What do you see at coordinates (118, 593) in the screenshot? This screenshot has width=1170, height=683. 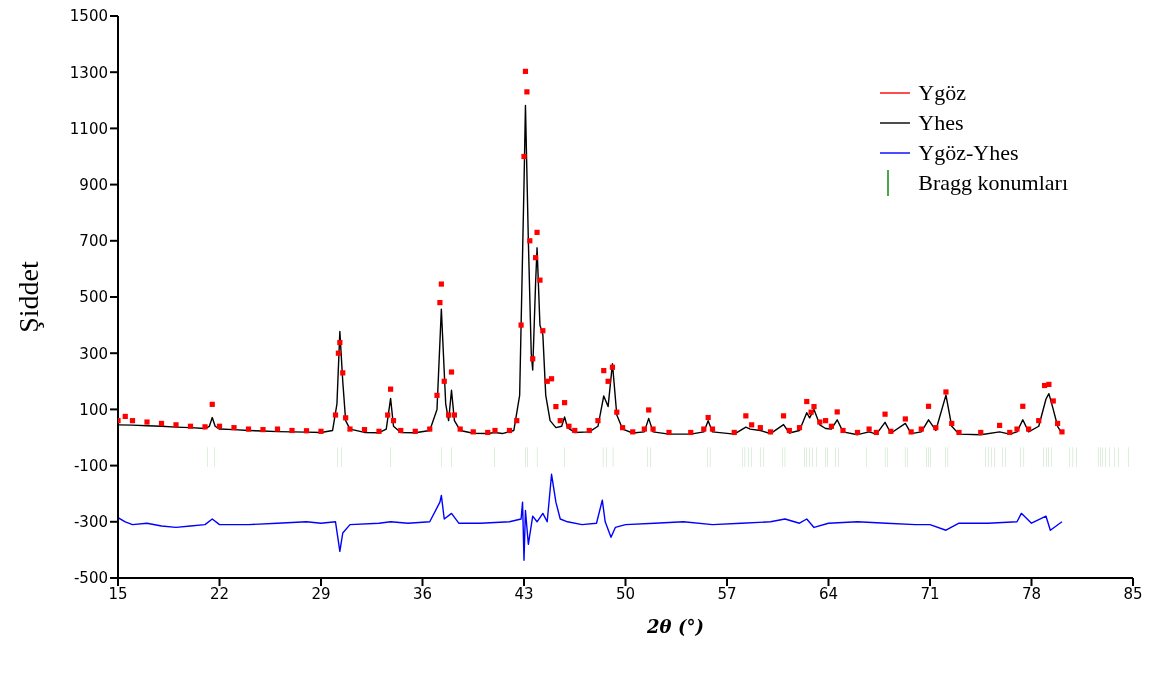 I see `x-tick-label: 15` at bounding box center [118, 593].